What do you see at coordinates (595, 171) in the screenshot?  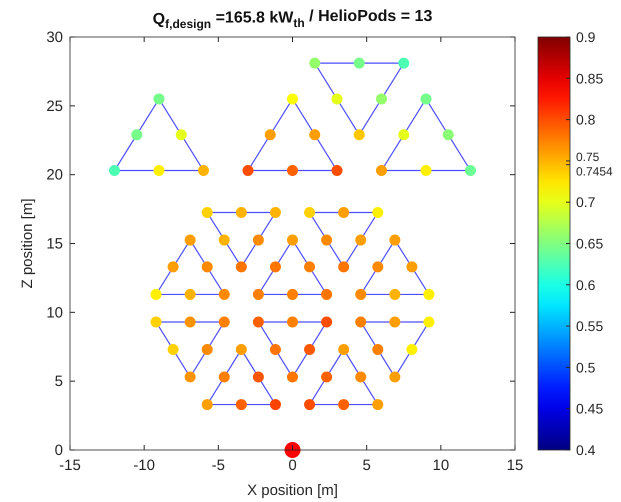 I see `color-bar-label: 0.7454` at bounding box center [595, 171].